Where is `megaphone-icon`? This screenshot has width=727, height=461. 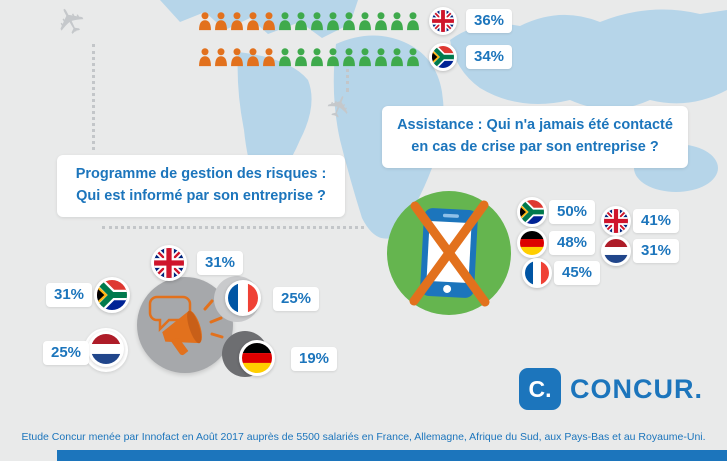 megaphone-icon is located at coordinates (186, 325).